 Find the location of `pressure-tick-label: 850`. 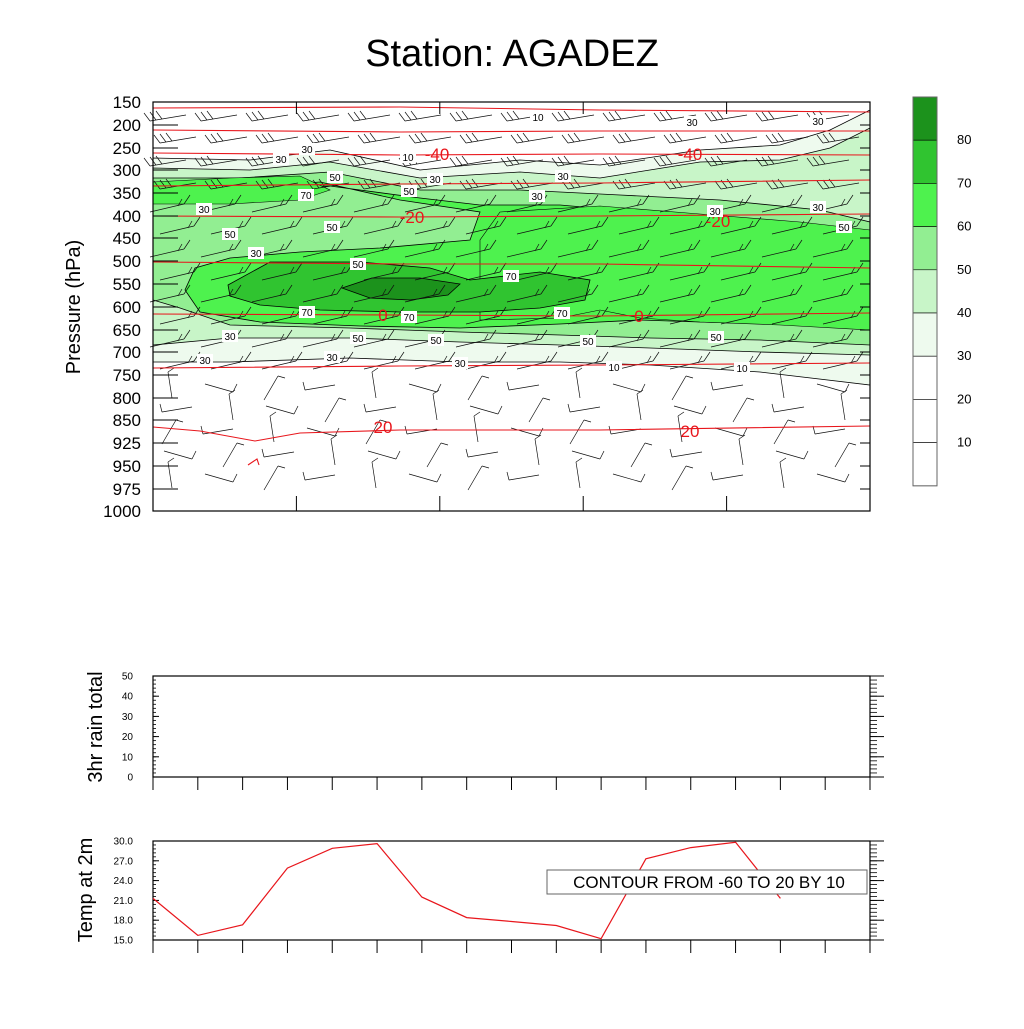

pressure-tick-label: 850 is located at coordinates (127, 420).